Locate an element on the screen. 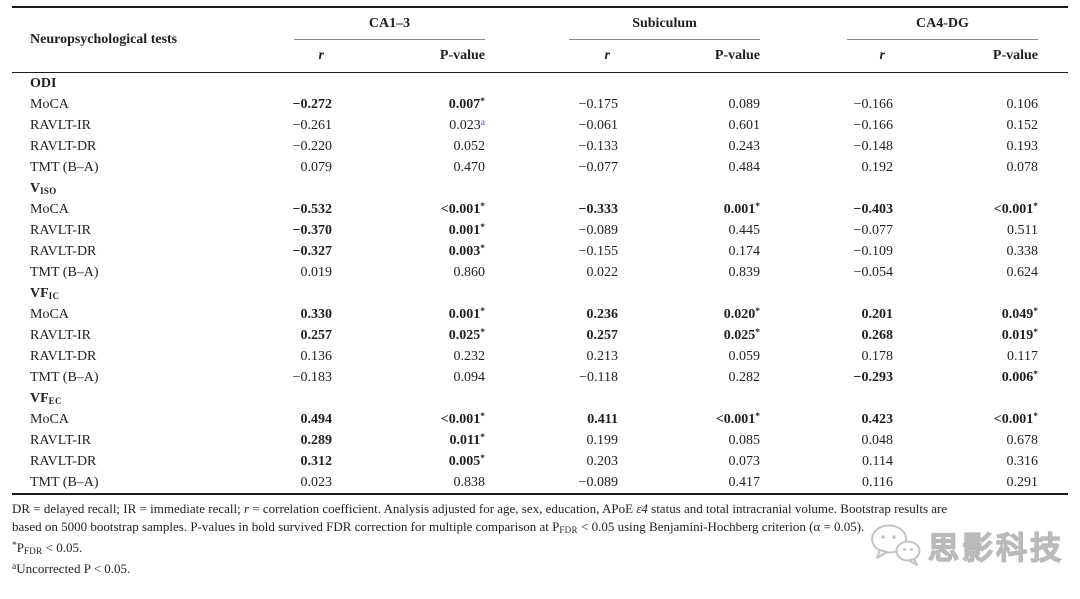 The height and width of the screenshot is (599, 1080). p-value-cell: 0.052 is located at coordinates (469, 146).